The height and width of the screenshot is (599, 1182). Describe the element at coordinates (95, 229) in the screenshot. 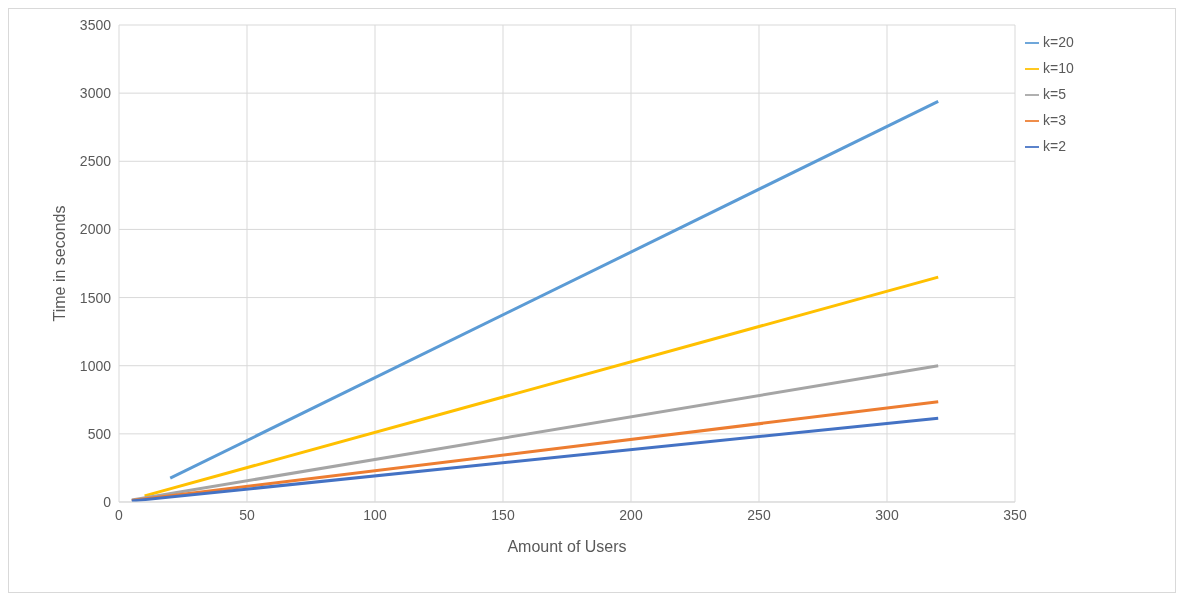

I see `y-tick-label: 2000` at that location.